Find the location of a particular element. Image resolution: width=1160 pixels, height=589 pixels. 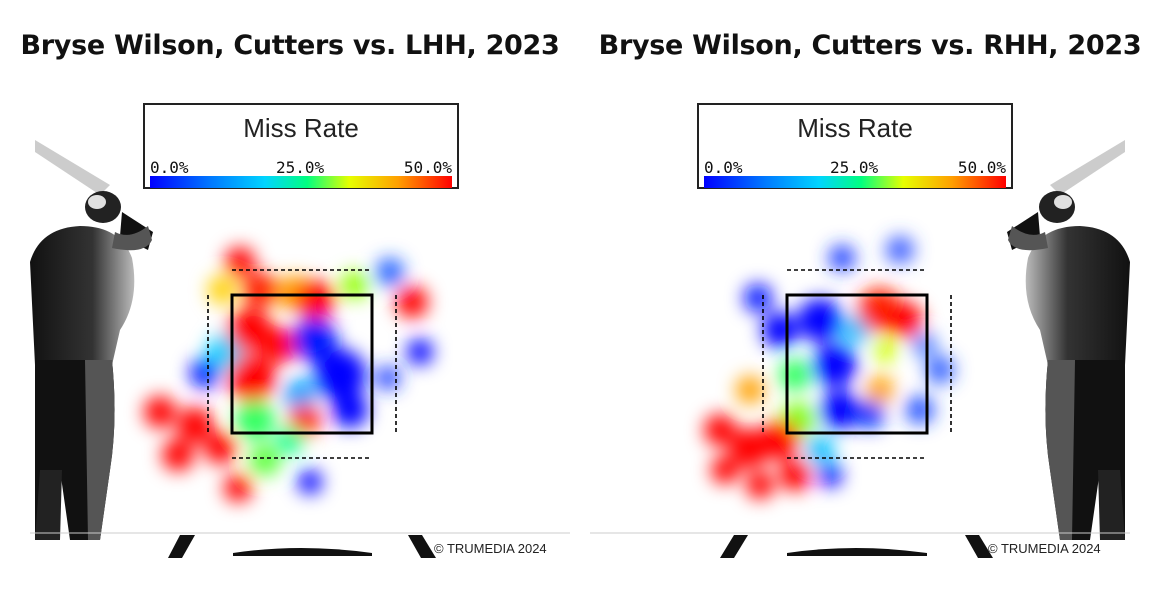

home-plate-area-lhh is located at coordinates (300, 545).